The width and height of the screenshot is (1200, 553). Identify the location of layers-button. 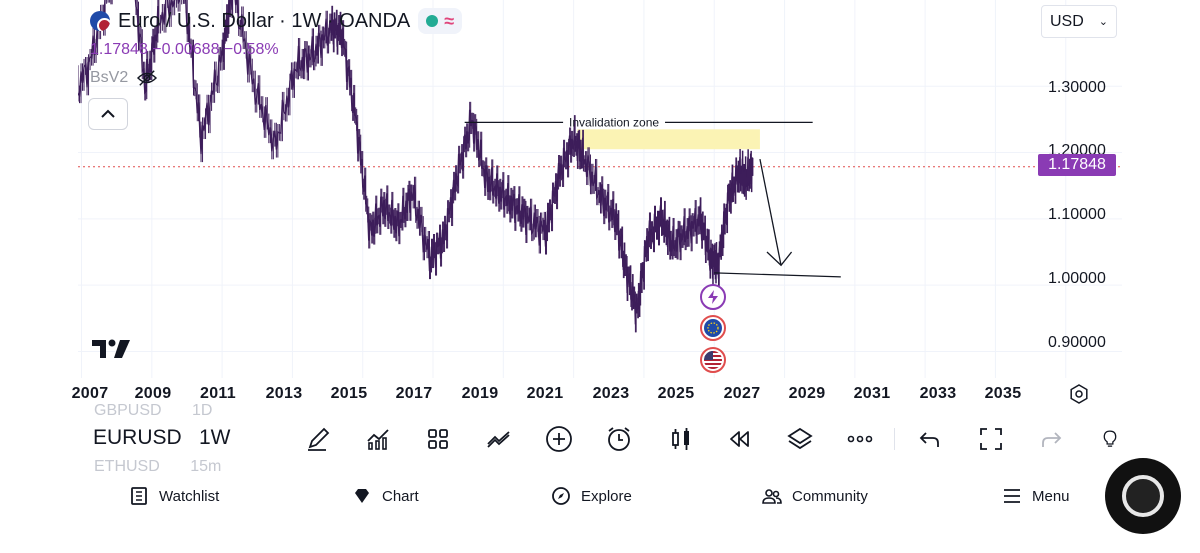
(800, 439).